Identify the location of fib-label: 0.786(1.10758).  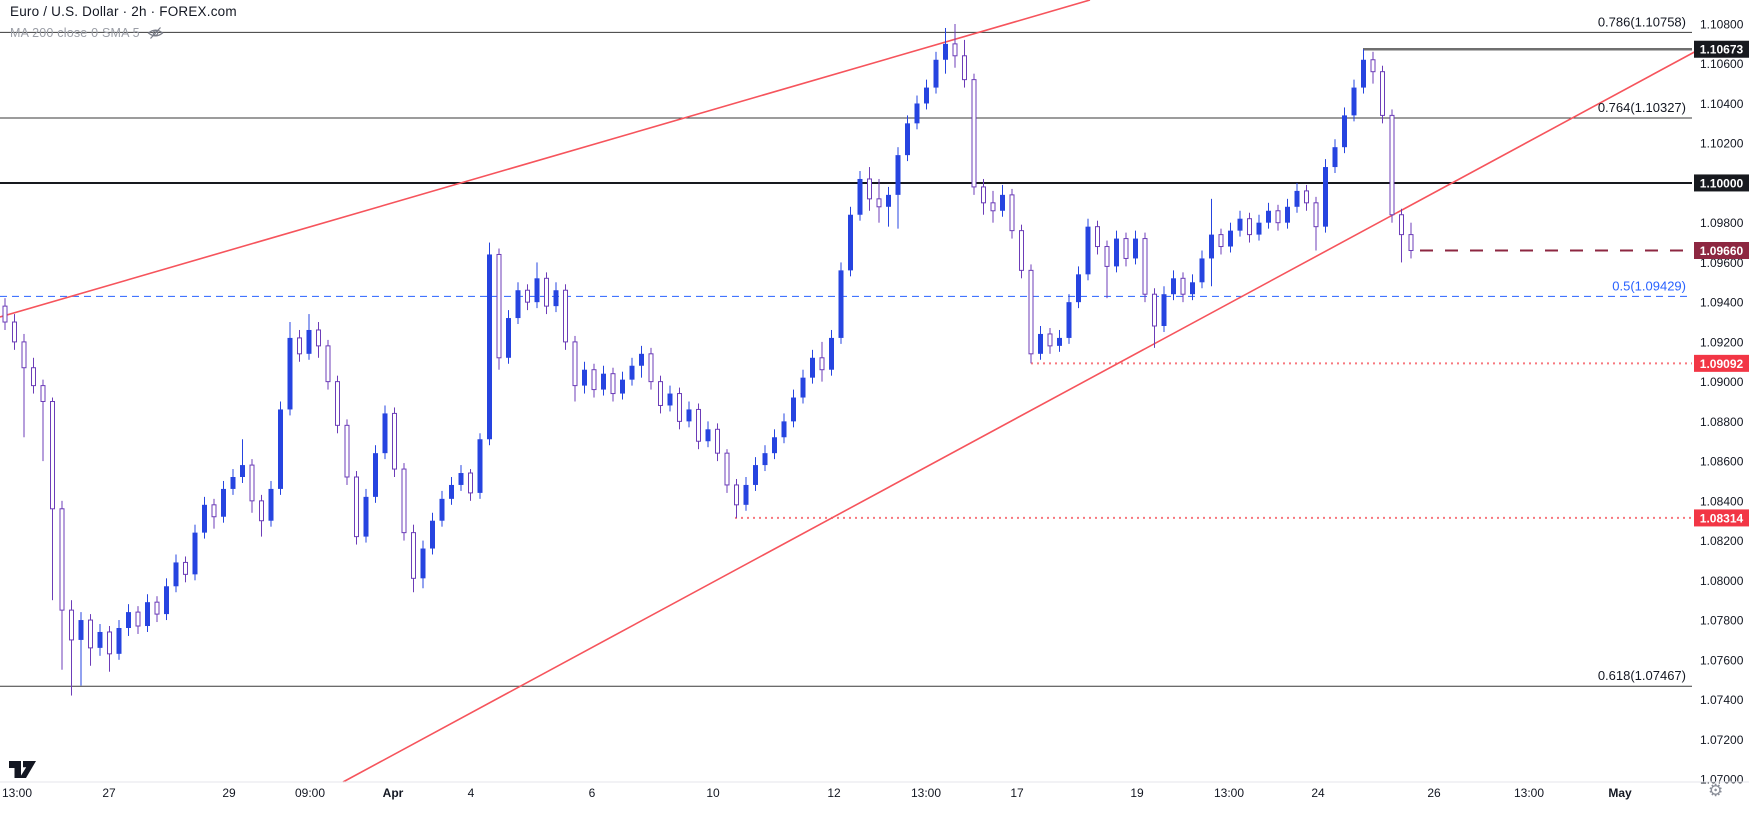
(1642, 21).